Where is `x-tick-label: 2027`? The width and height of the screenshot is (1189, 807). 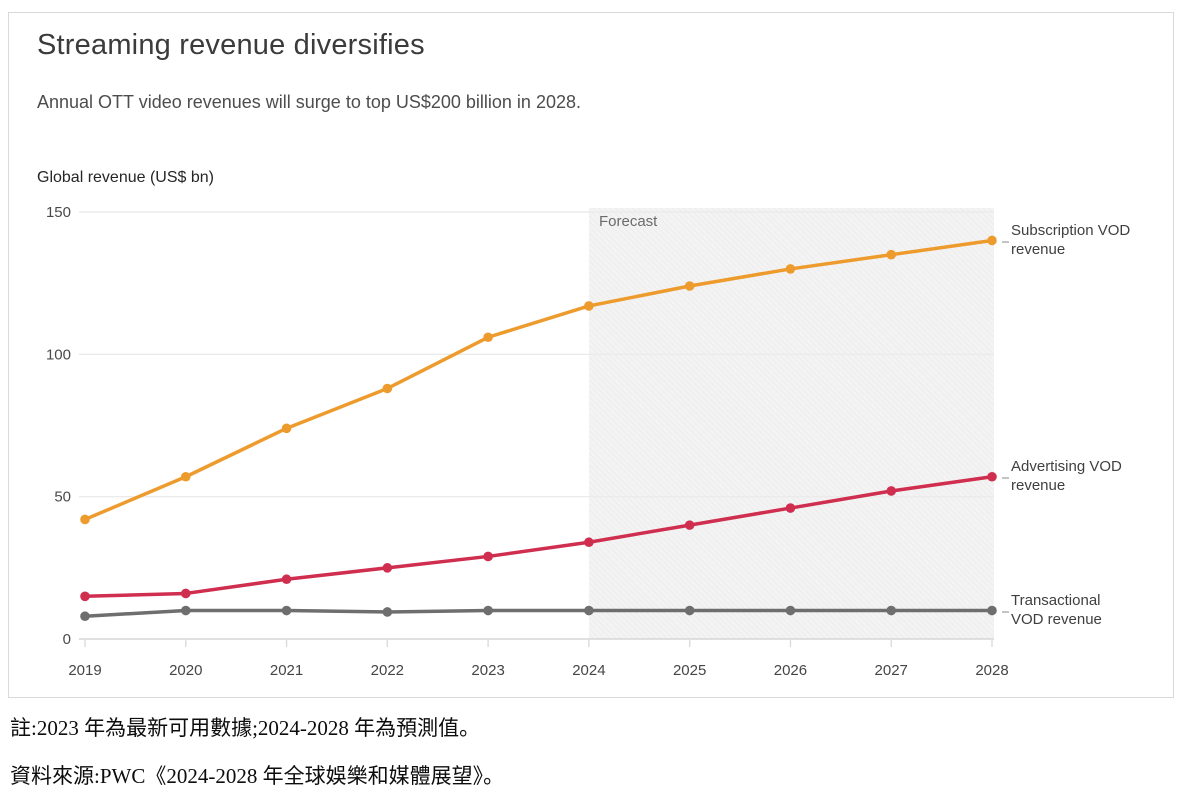 x-tick-label: 2027 is located at coordinates (891, 670).